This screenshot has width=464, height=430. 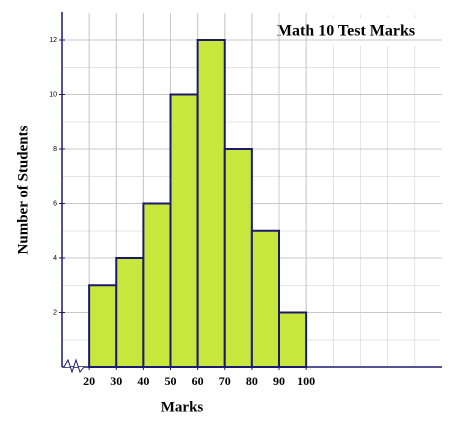 What do you see at coordinates (182, 407) in the screenshot?
I see `x-axis-label: Marks` at bounding box center [182, 407].